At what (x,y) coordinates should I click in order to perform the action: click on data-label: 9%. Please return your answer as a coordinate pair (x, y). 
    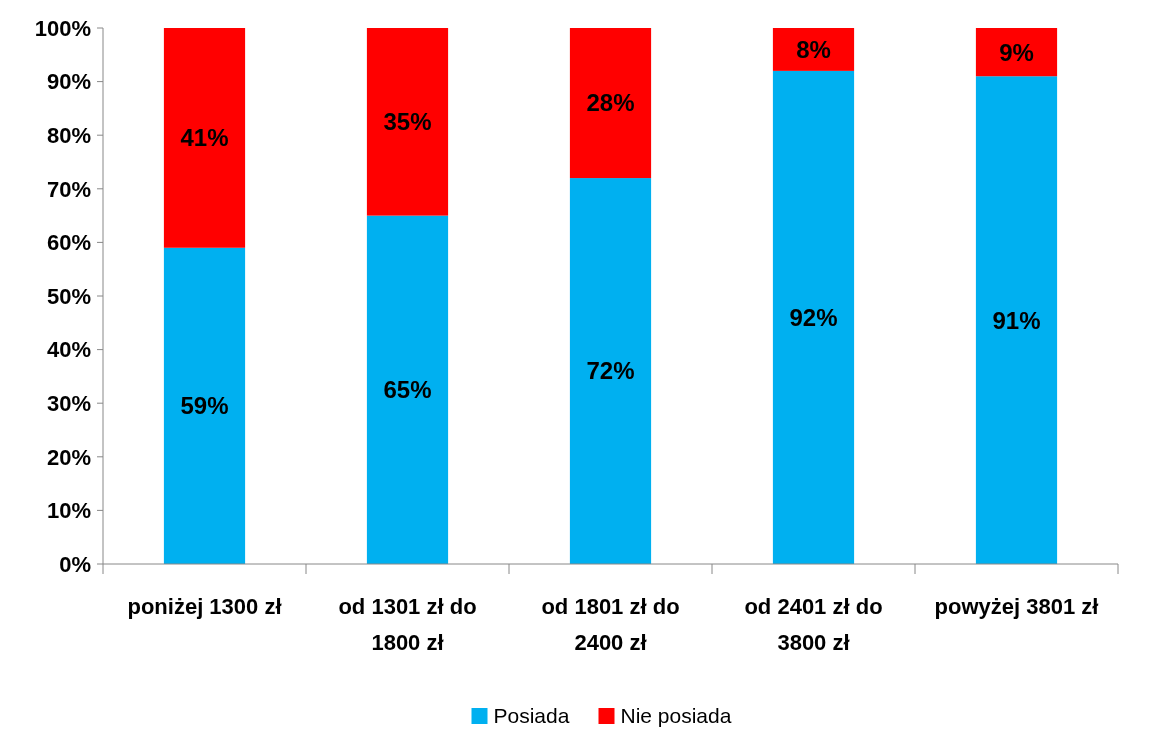
    Looking at the image, I should click on (1016, 52).